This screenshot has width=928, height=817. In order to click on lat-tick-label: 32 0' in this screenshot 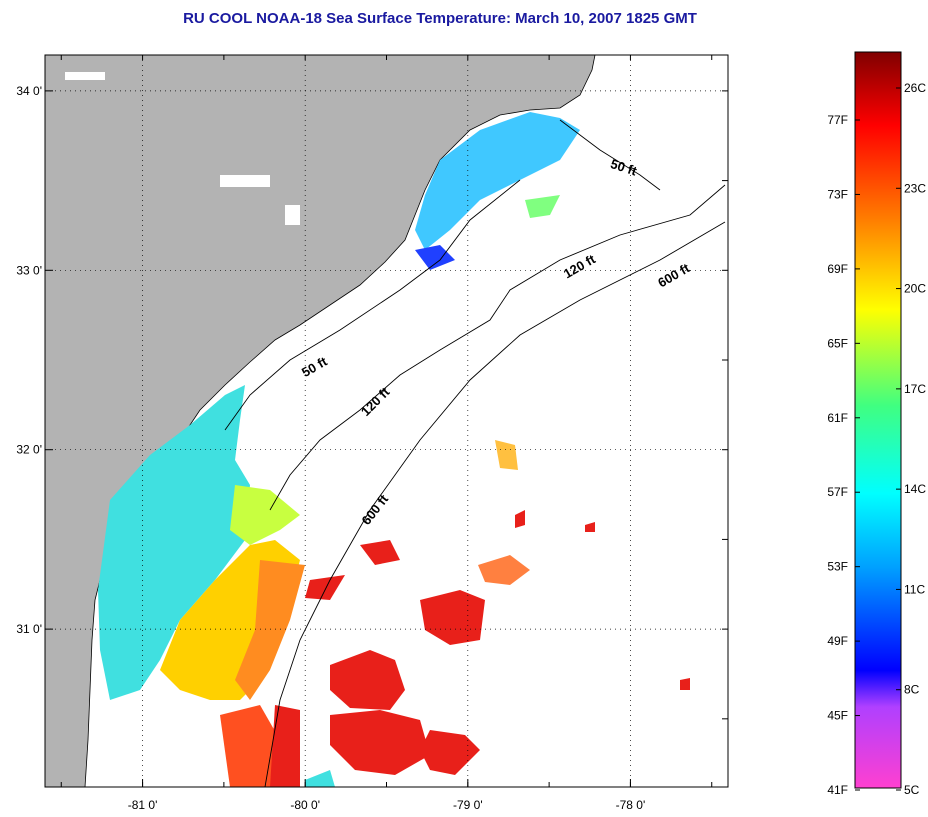, I will do `click(29, 450)`.